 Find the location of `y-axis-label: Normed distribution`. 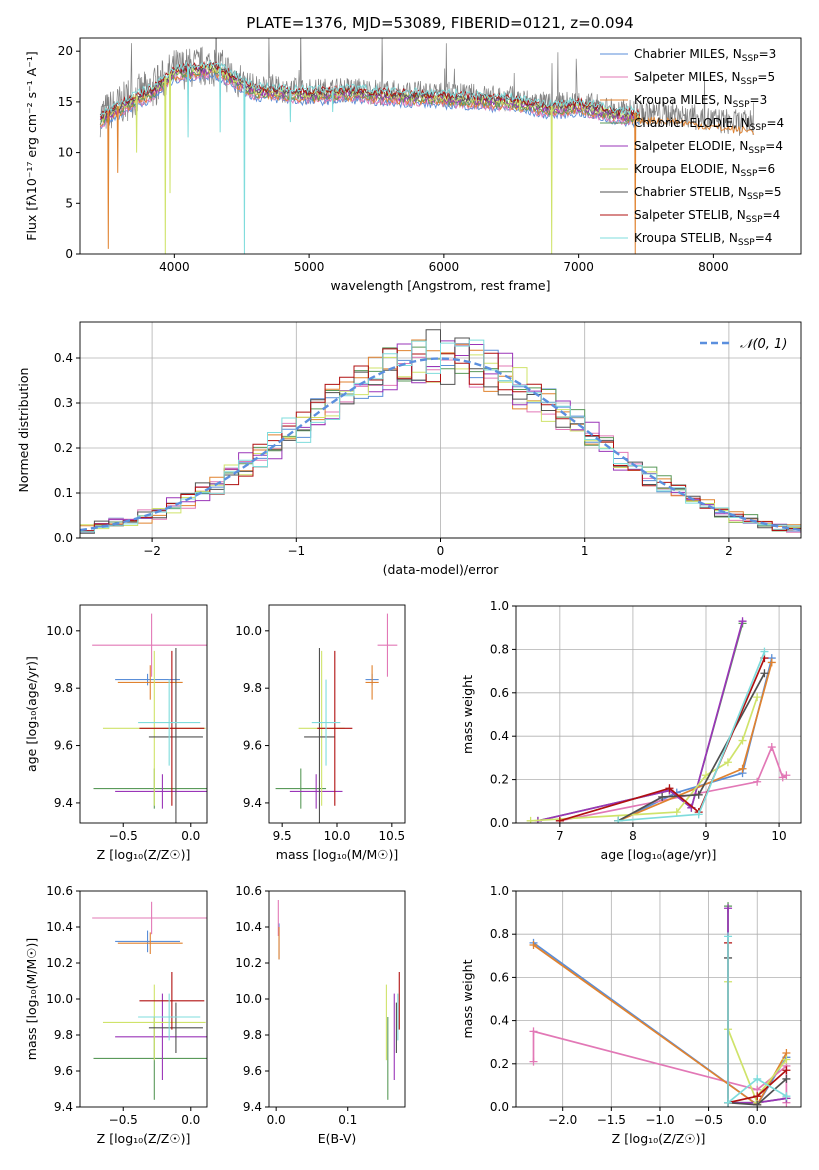

y-axis-label: Normed distribution is located at coordinates (23, 430).